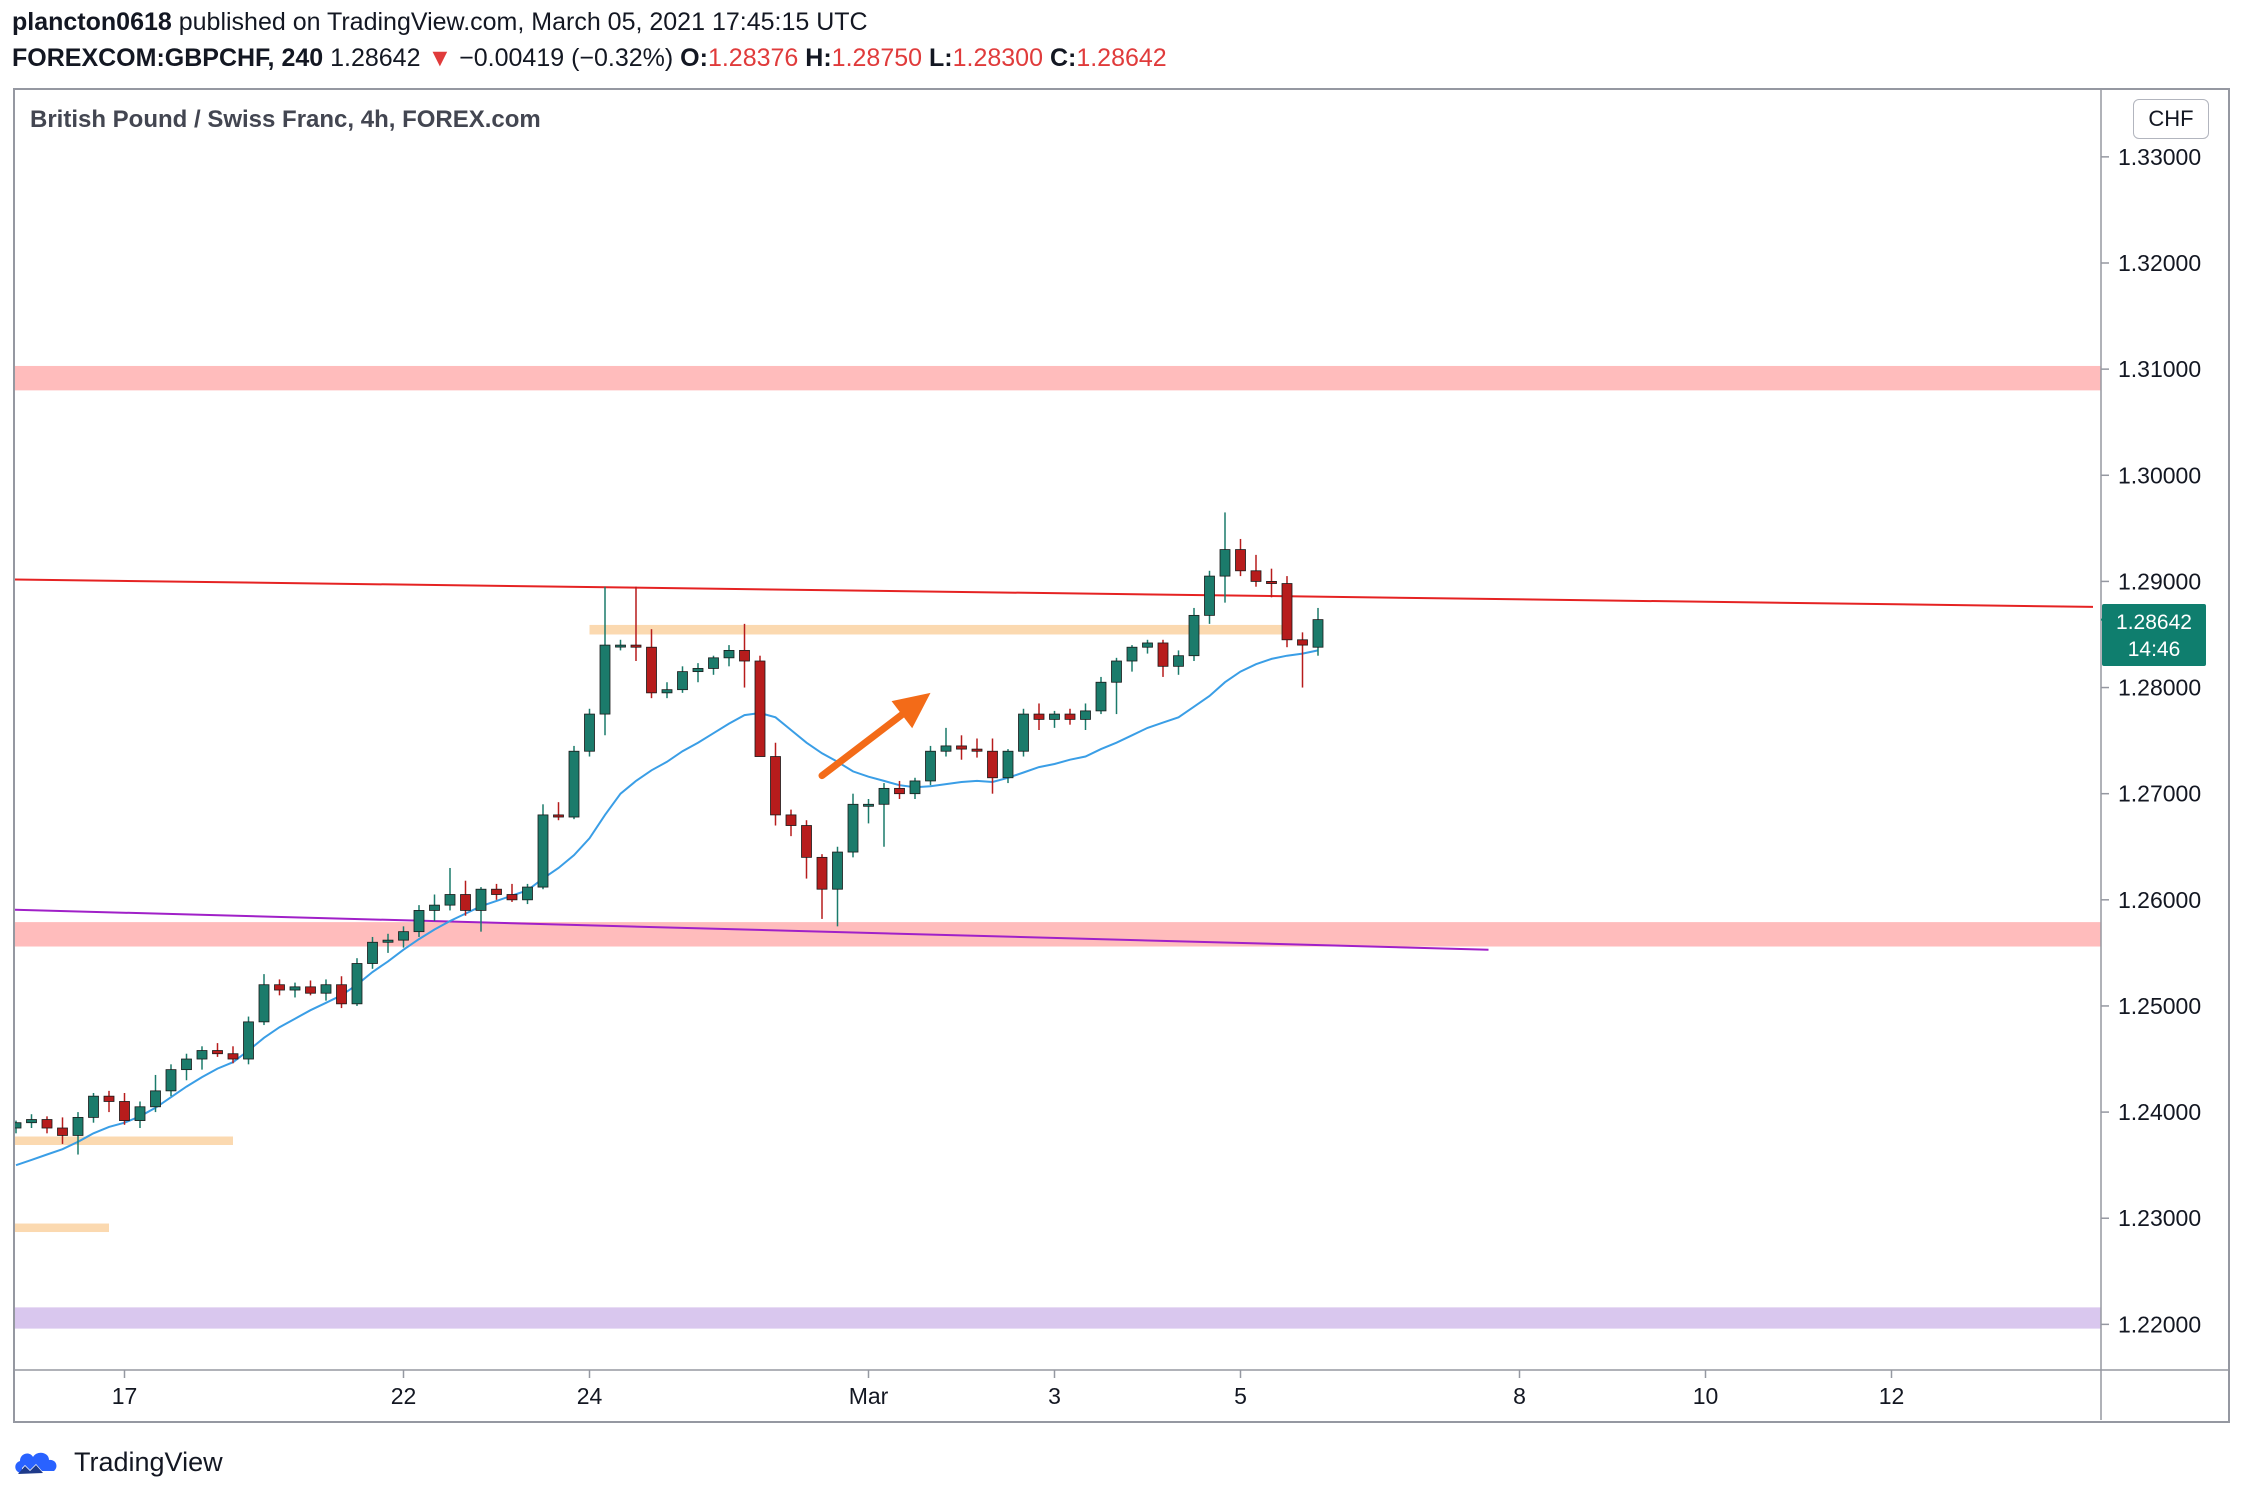  Describe the element at coordinates (125, 1396) in the screenshot. I see `time-tick-label: 17` at that location.